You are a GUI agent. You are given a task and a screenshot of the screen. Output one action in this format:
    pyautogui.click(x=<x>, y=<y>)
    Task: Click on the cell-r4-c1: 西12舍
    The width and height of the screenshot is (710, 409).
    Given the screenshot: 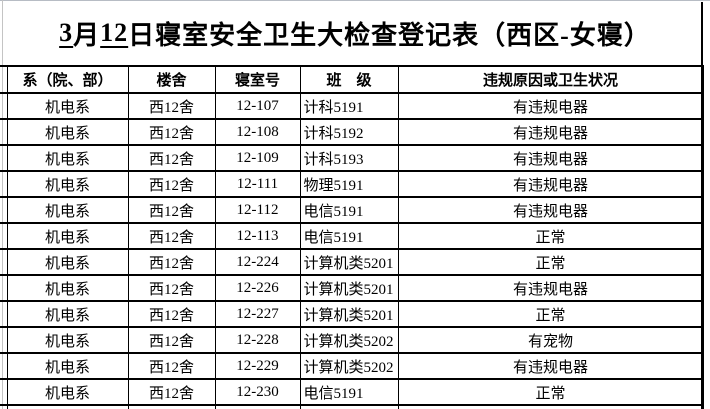 What is the action you would take?
    pyautogui.click(x=171, y=210)
    